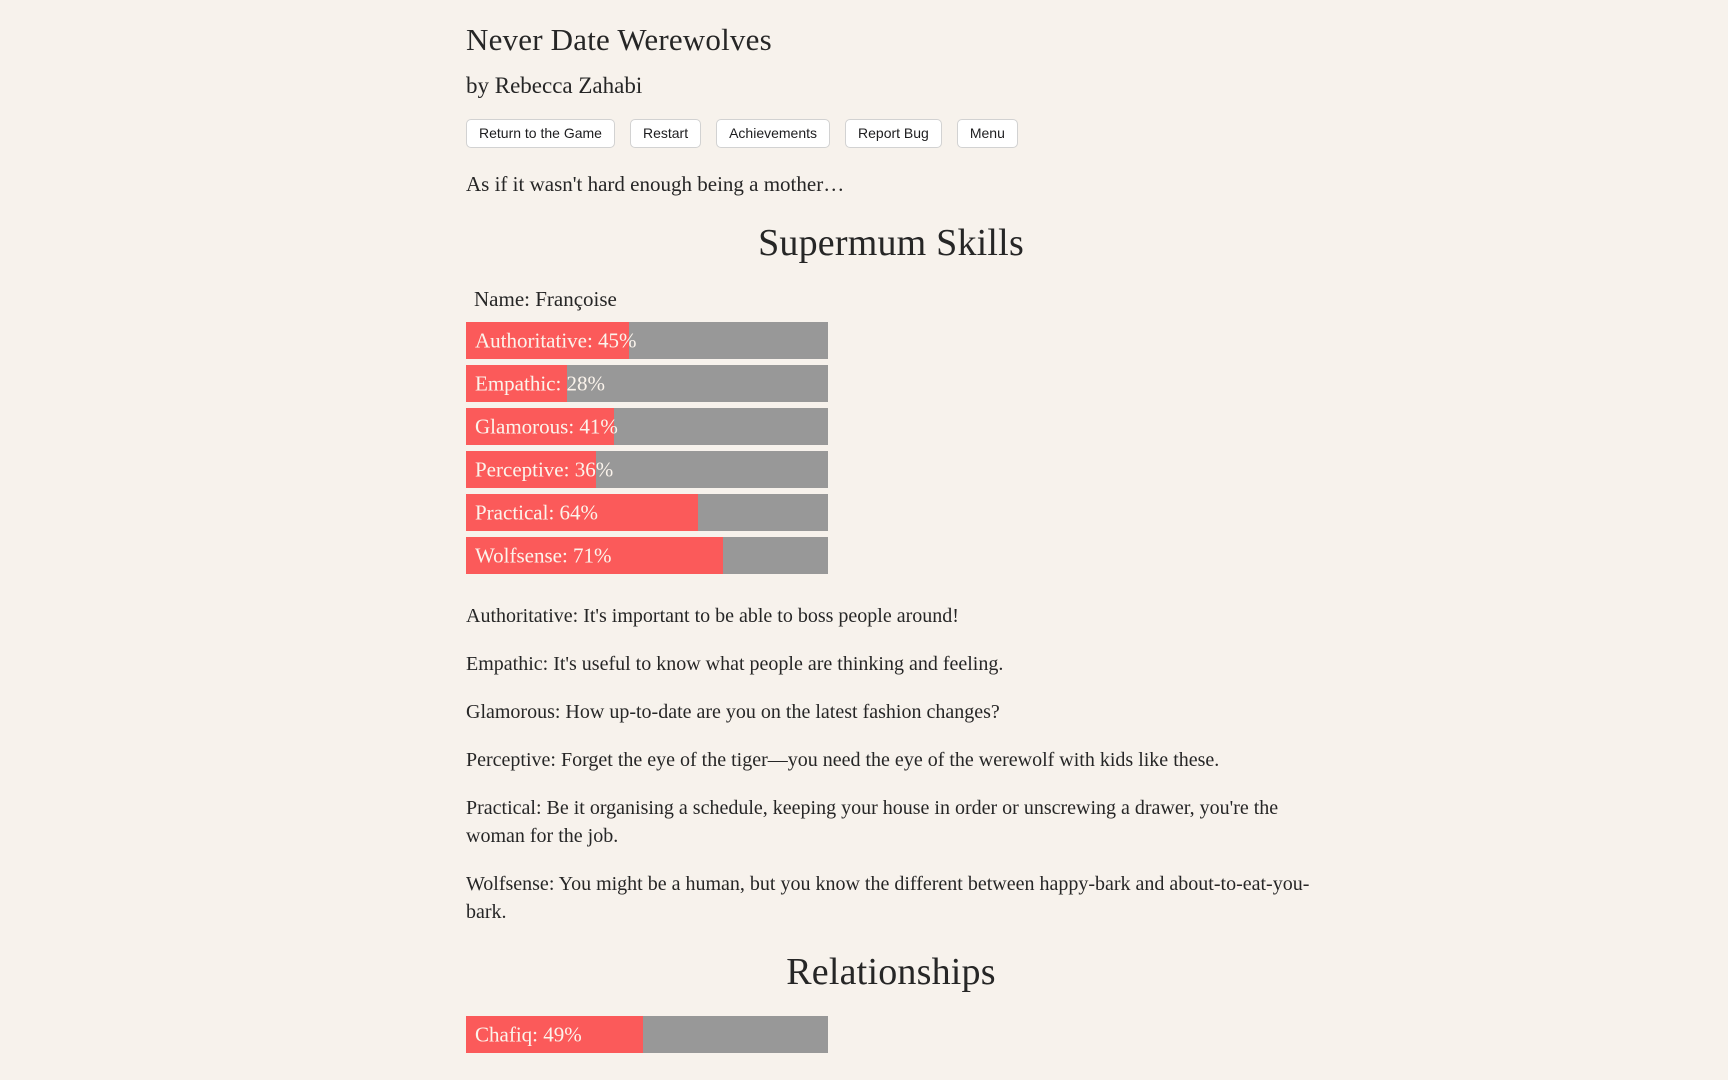  What do you see at coordinates (528, 1034) in the screenshot?
I see `stat-bar-label-chafiq: Chafiq: 49%` at bounding box center [528, 1034].